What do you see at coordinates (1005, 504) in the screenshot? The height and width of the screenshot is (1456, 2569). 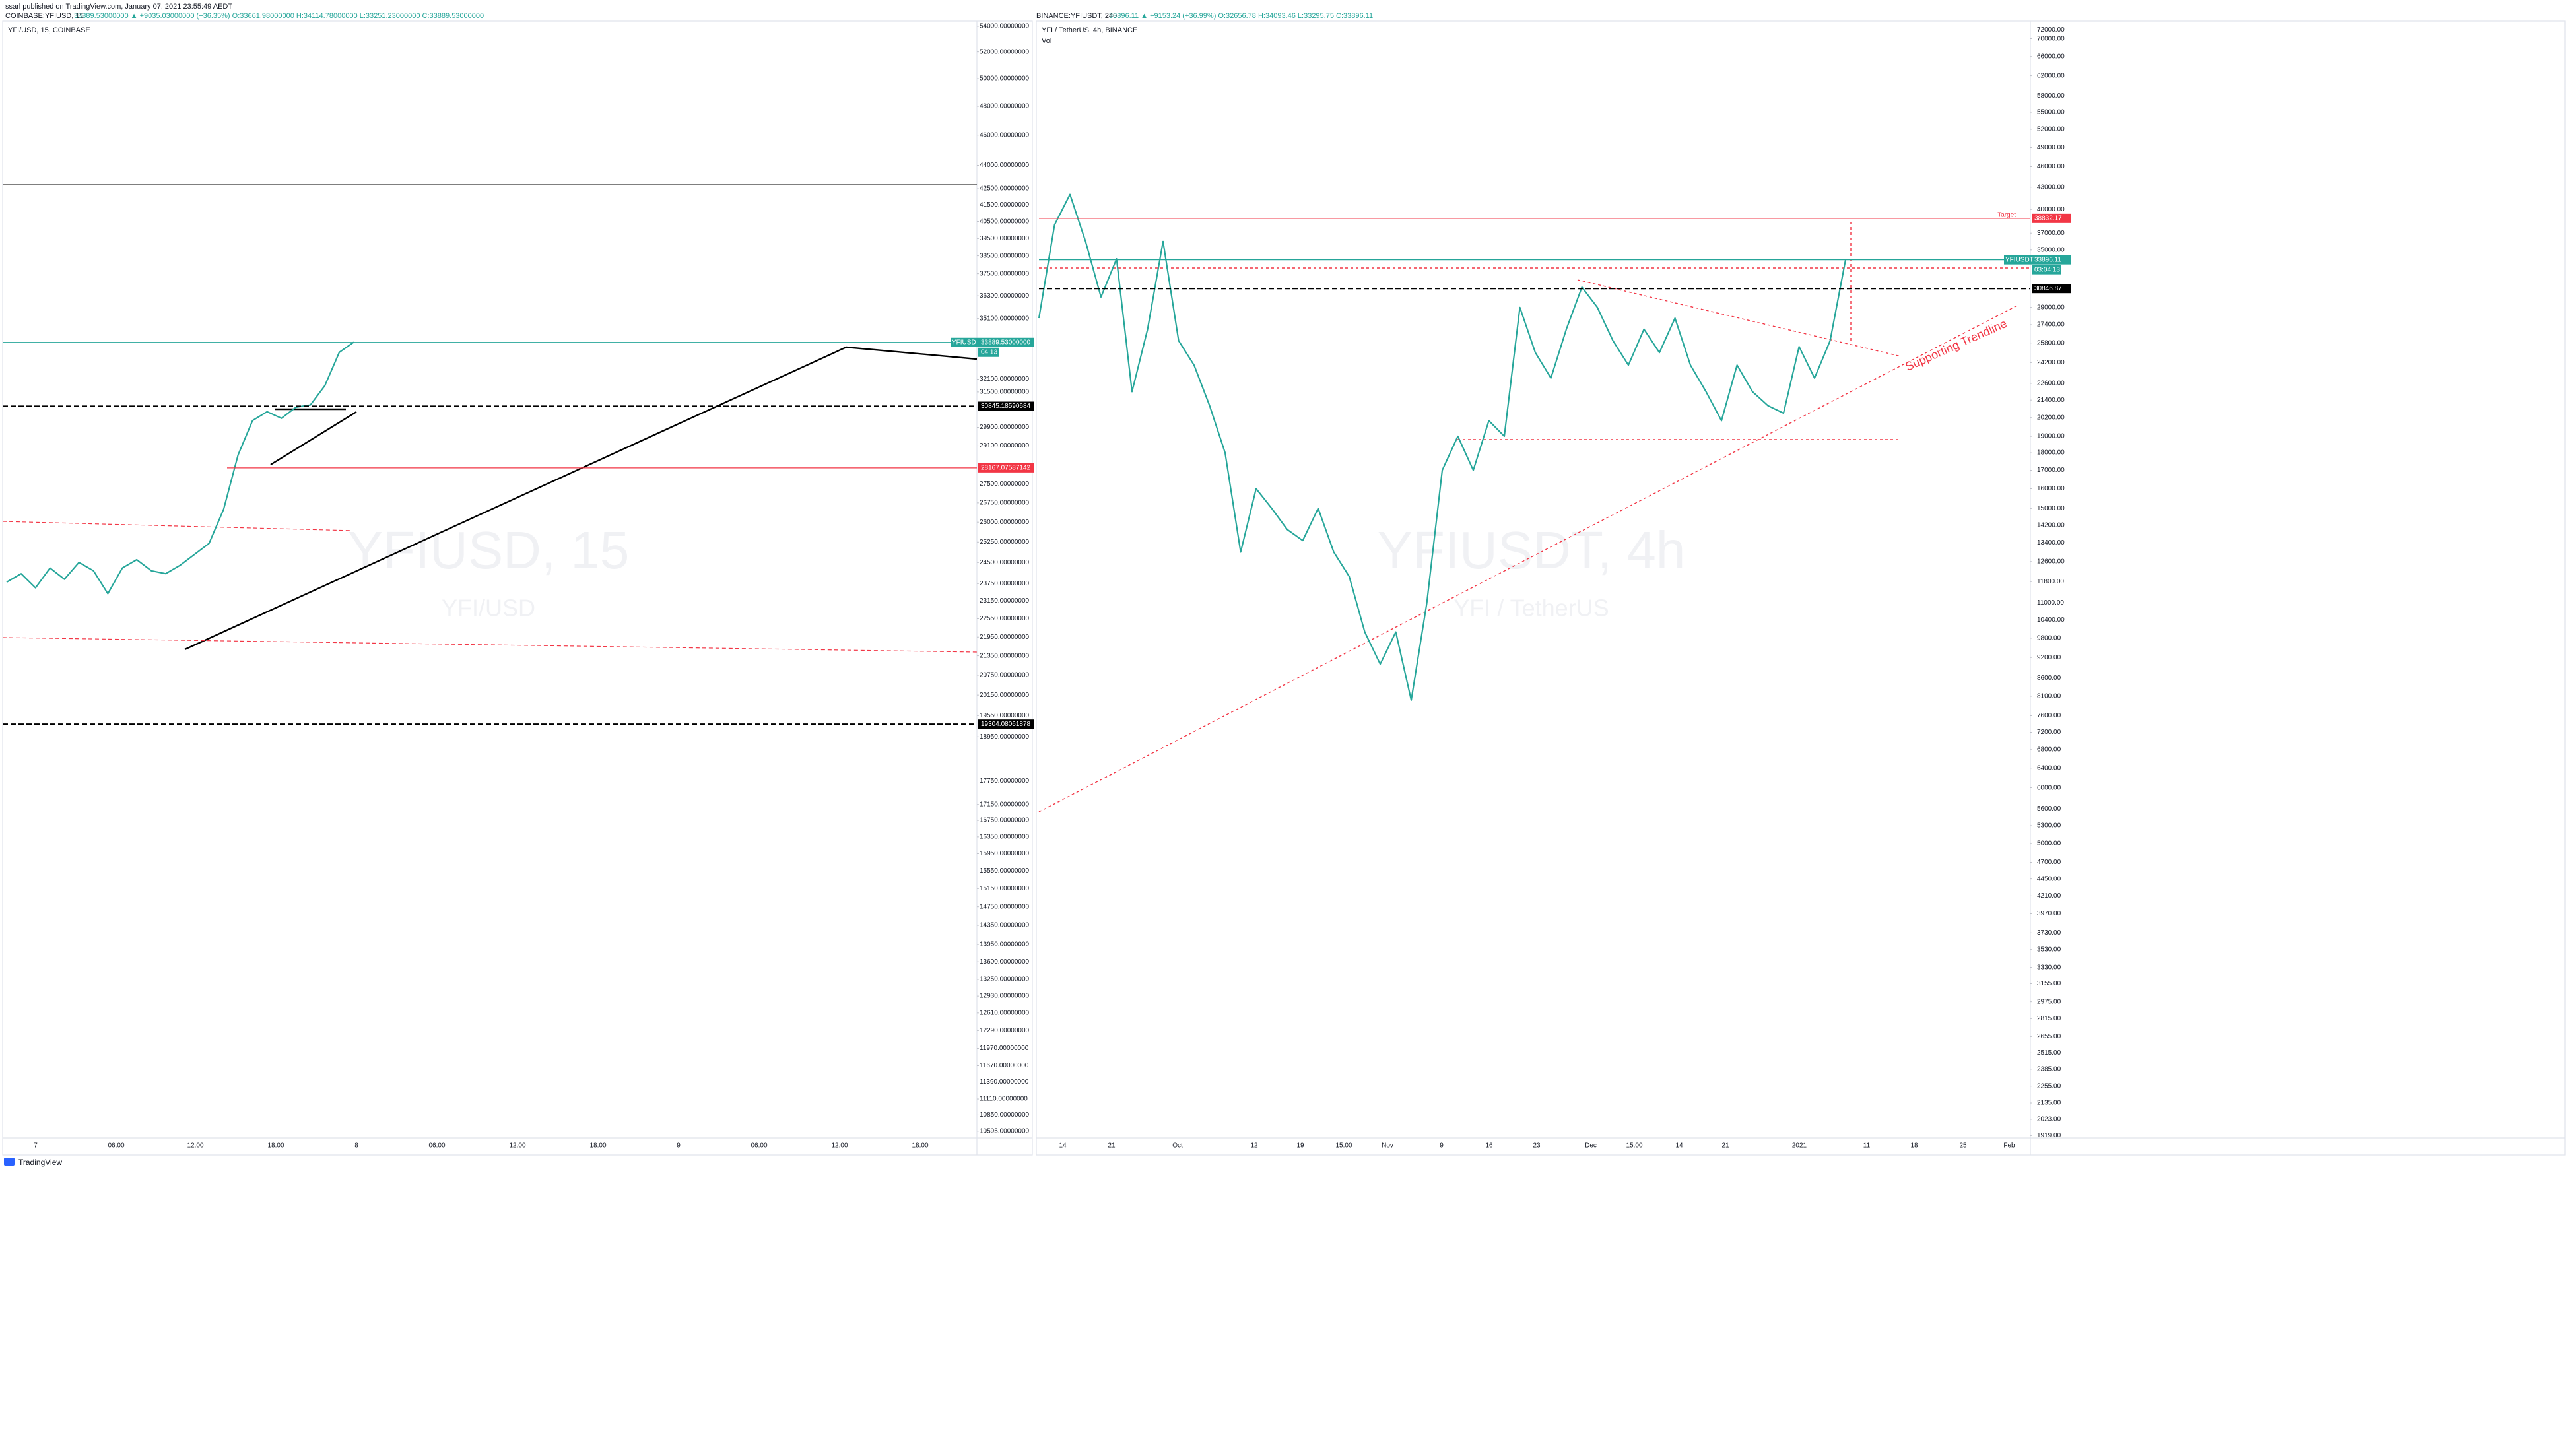 I see `price-tick-label: 26750.00000000` at bounding box center [1005, 504].